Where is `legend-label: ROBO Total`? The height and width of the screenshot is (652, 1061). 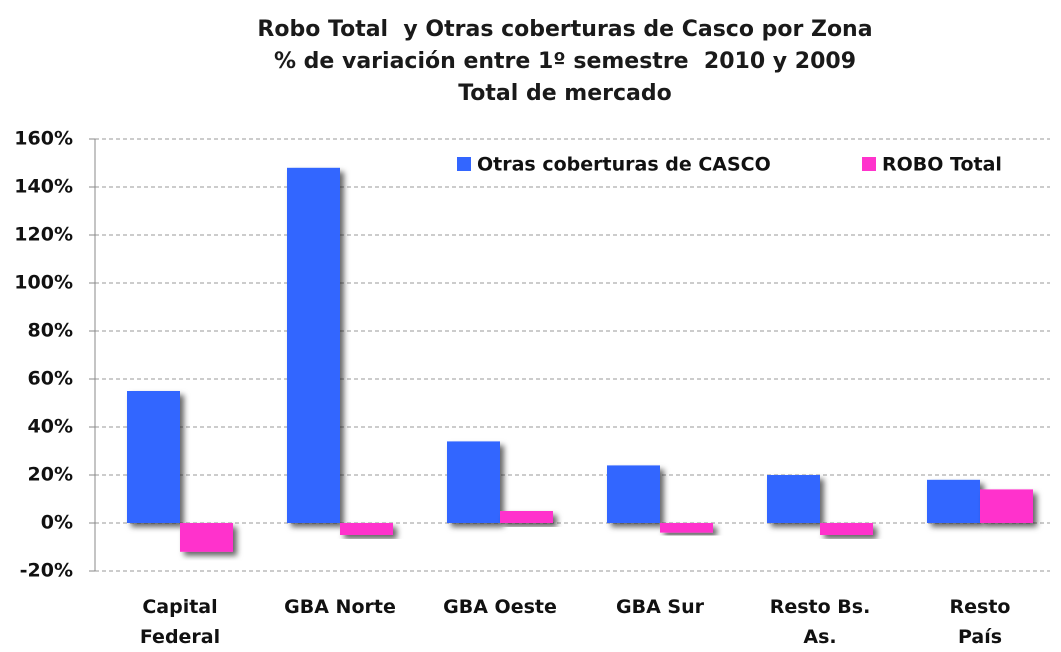
legend-label: ROBO Total is located at coordinates (942, 165).